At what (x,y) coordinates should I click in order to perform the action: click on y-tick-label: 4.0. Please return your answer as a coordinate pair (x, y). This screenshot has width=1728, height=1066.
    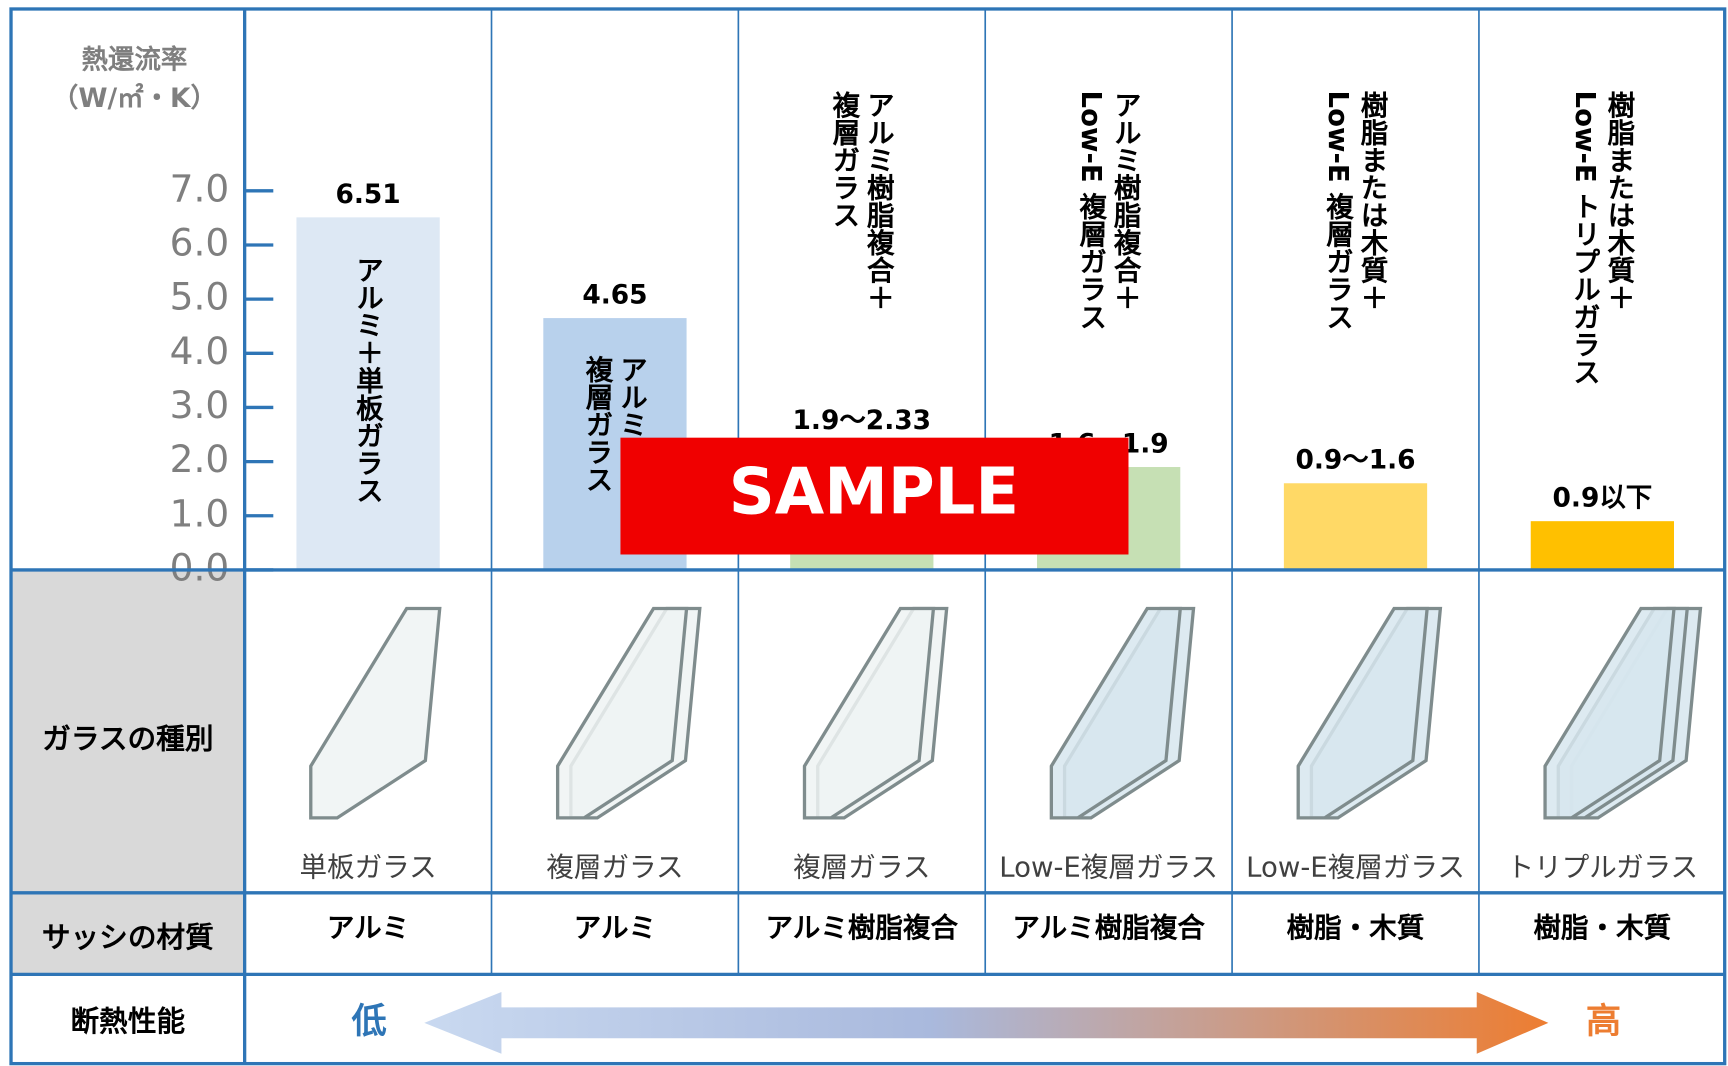
    Looking at the image, I should click on (200, 351).